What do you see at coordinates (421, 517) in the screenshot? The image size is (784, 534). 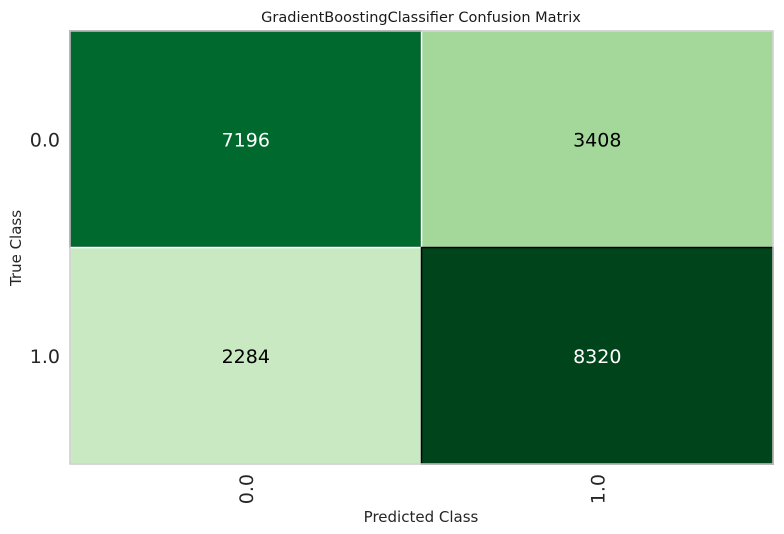 I see `x-axis-label: Predicted Class` at bounding box center [421, 517].